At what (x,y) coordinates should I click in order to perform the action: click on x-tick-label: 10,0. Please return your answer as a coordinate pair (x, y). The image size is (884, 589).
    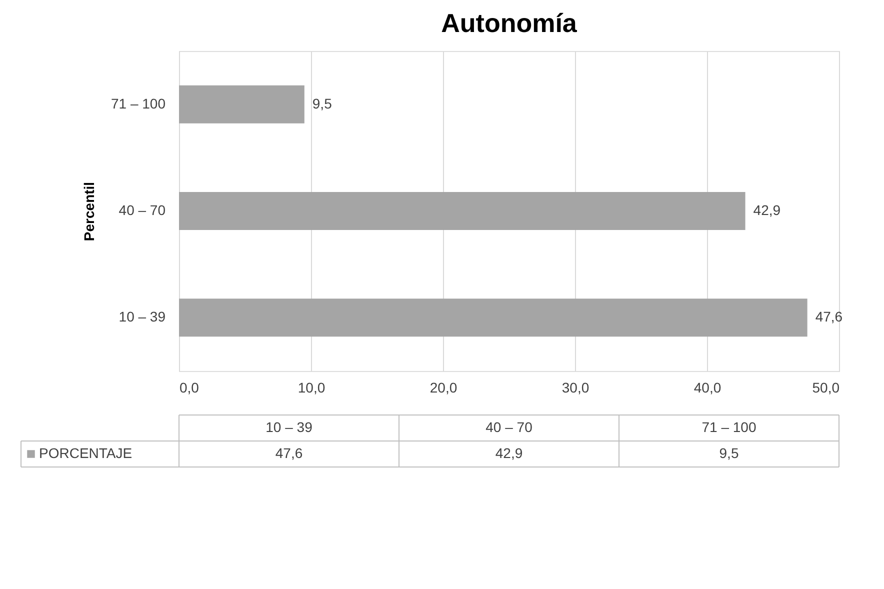
    Looking at the image, I should click on (312, 388).